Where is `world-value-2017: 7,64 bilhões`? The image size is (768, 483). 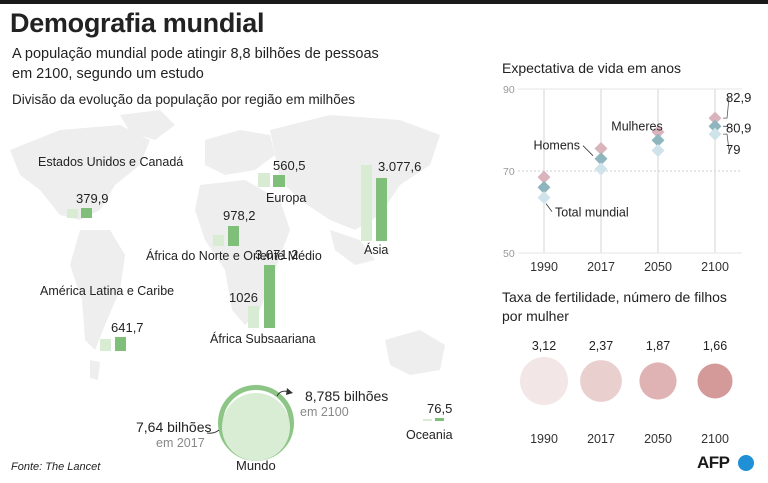
world-value-2017: 7,64 bilhões is located at coordinates (174, 427).